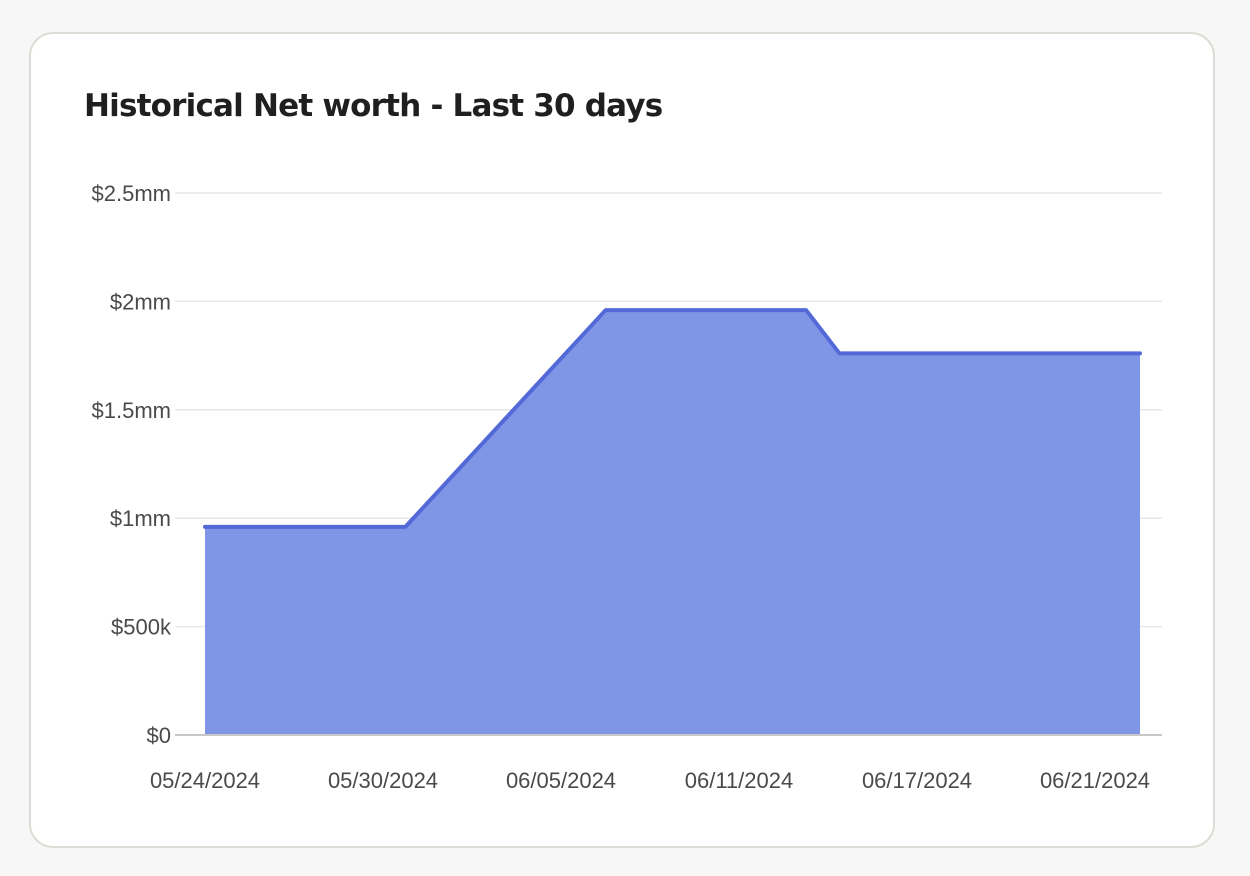 Image resolution: width=1250 pixels, height=876 pixels. Describe the element at coordinates (140, 518) in the screenshot. I see `y-tick-label: $1mm` at that location.